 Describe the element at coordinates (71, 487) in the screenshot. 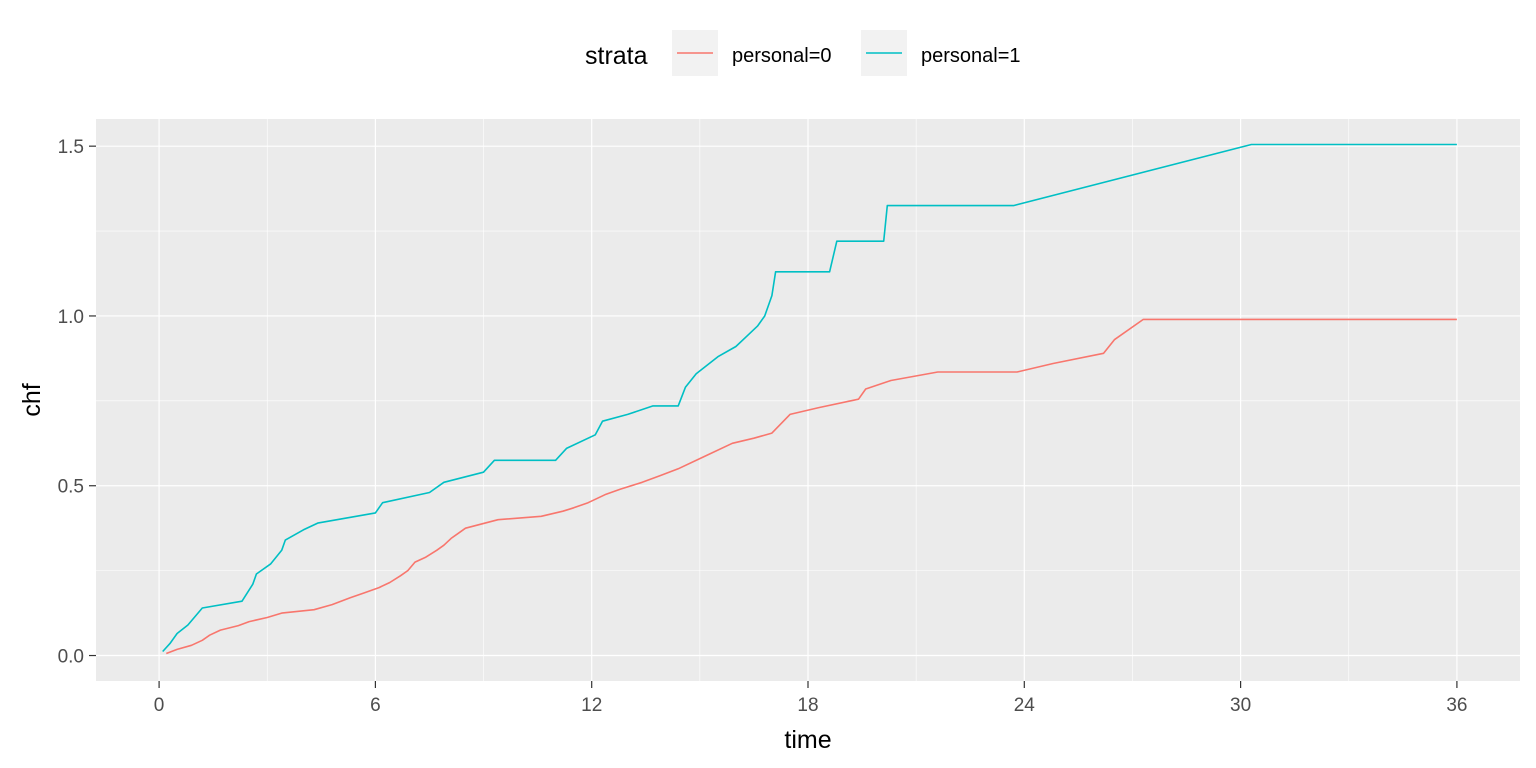

I see `y-tick-label: 0.5` at that location.